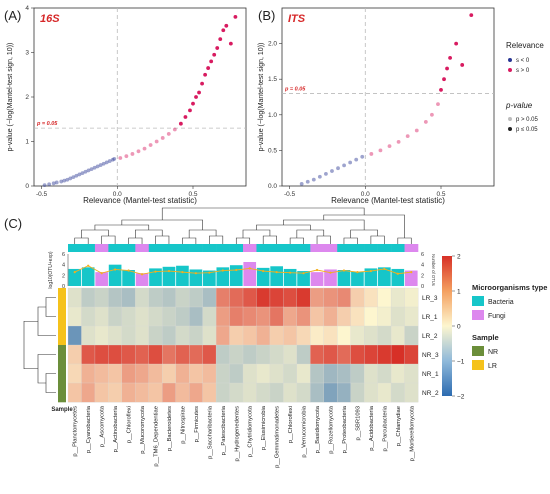 The width and height of the screenshot is (550, 494). Describe the element at coordinates (318, 429) in the screenshot. I see `column-label: p__Basidiomycota` at that location.